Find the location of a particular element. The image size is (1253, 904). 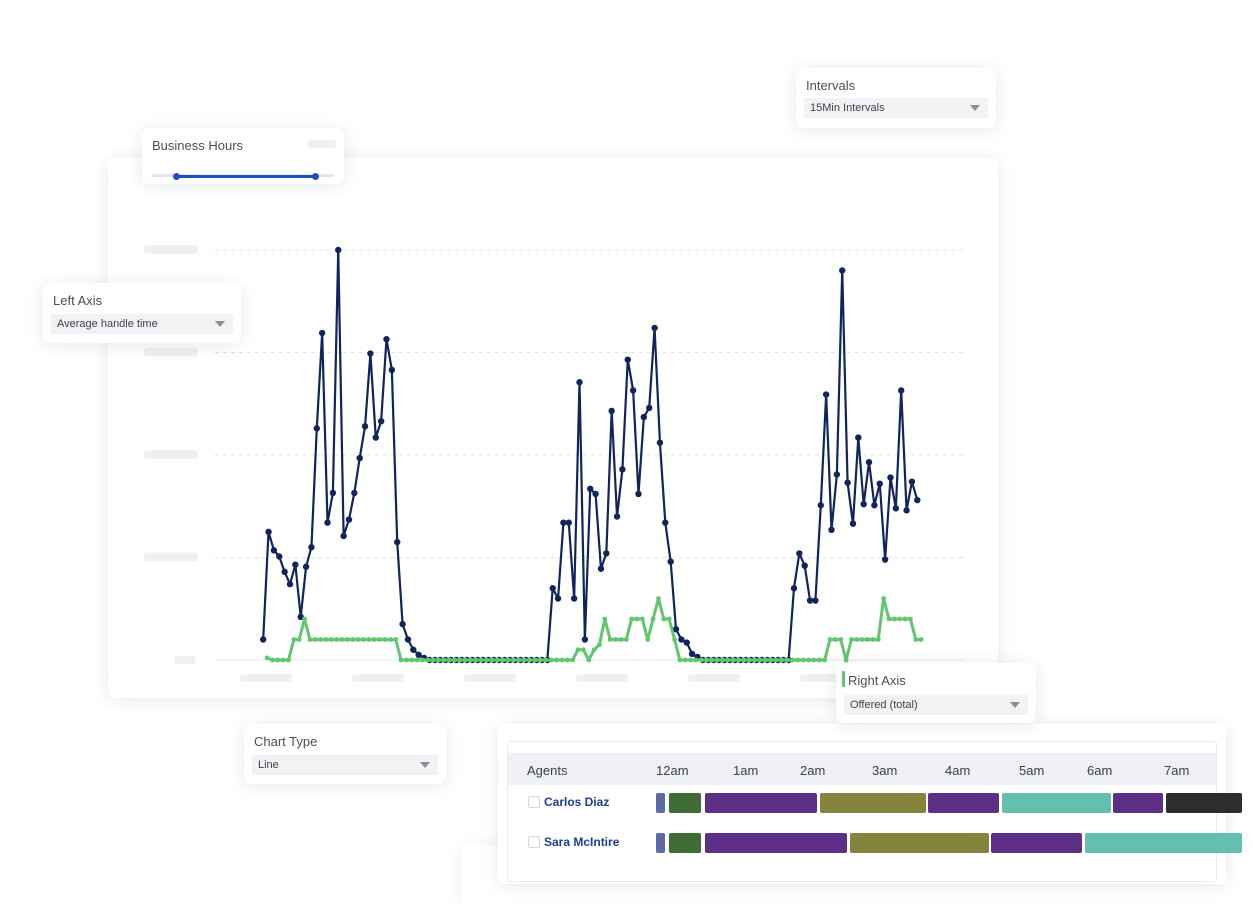

agent-name: Sara McIntire is located at coordinates (582, 842).